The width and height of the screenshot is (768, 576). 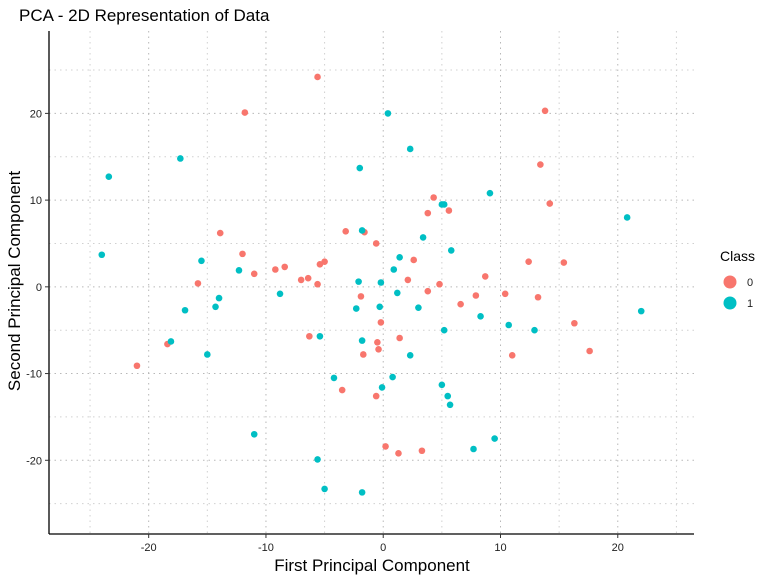 I want to click on x-axis-ticks: -20 -10 0 10 20, so click(x=382, y=544).